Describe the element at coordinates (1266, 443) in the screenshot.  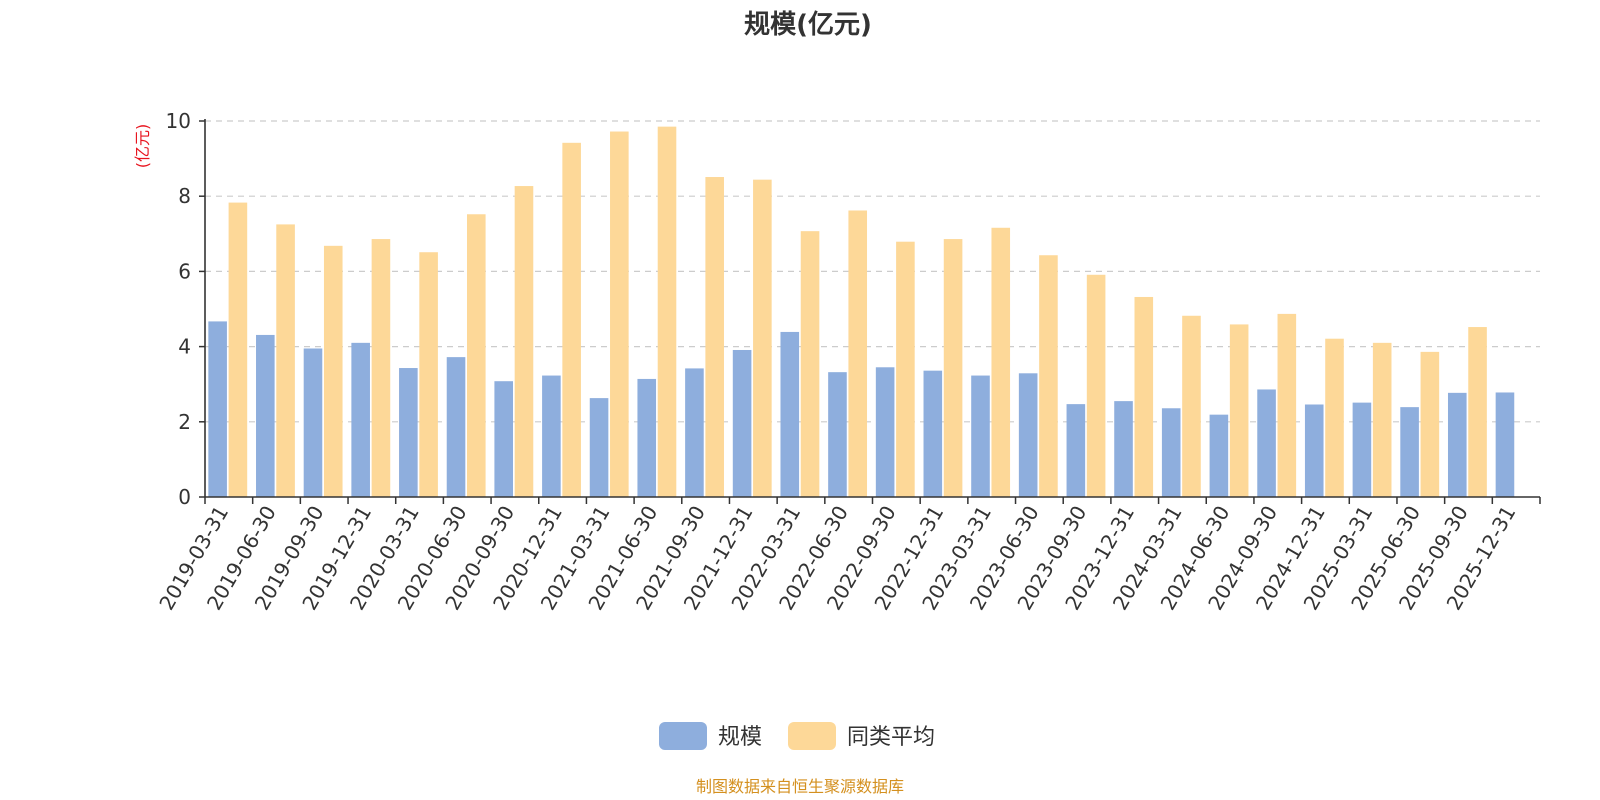
I see `bar-规模-2024-09-30` at that location.